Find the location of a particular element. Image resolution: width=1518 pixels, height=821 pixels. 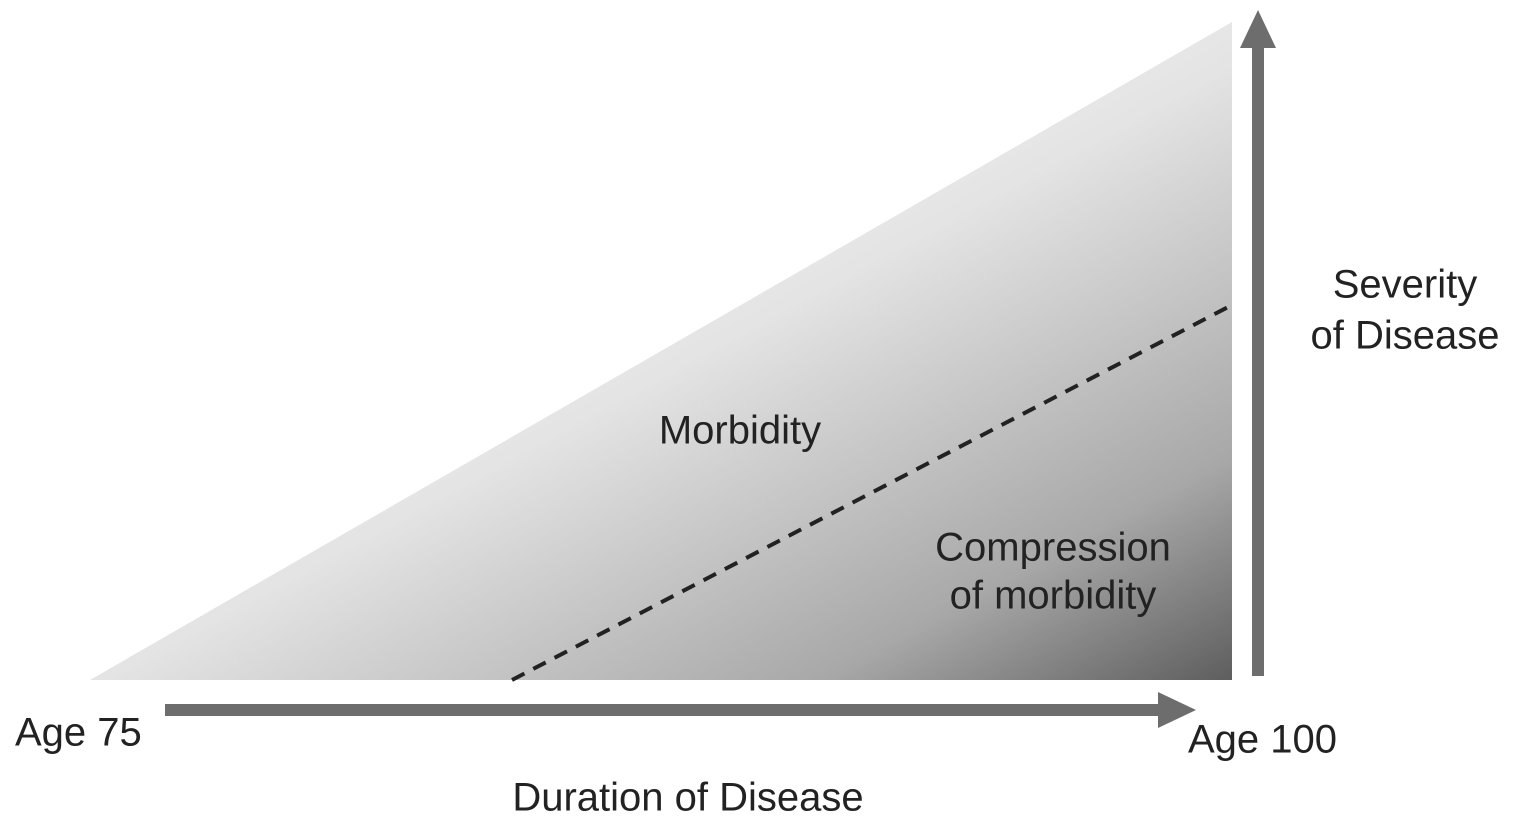

y-axis-arrowhead is located at coordinates (1258, 29).